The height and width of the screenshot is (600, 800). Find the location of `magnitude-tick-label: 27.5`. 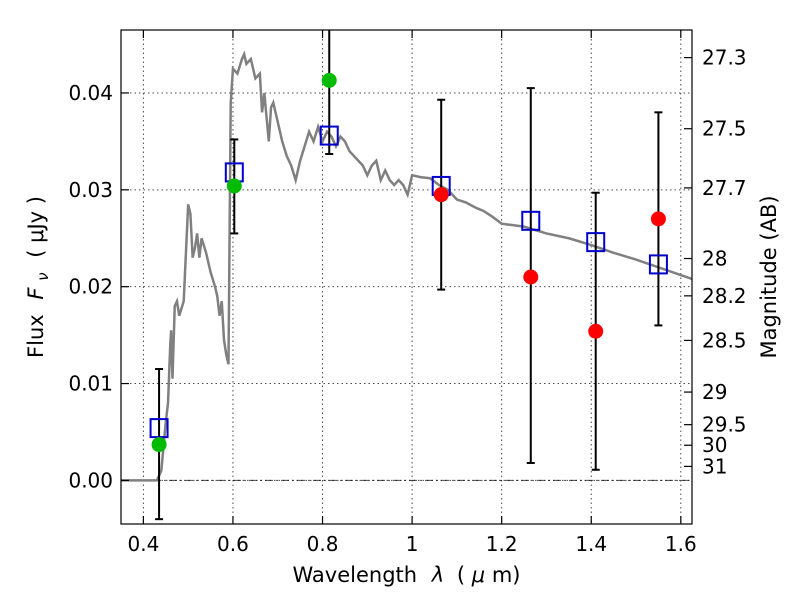

magnitude-tick-label: 27.5 is located at coordinates (724, 129).